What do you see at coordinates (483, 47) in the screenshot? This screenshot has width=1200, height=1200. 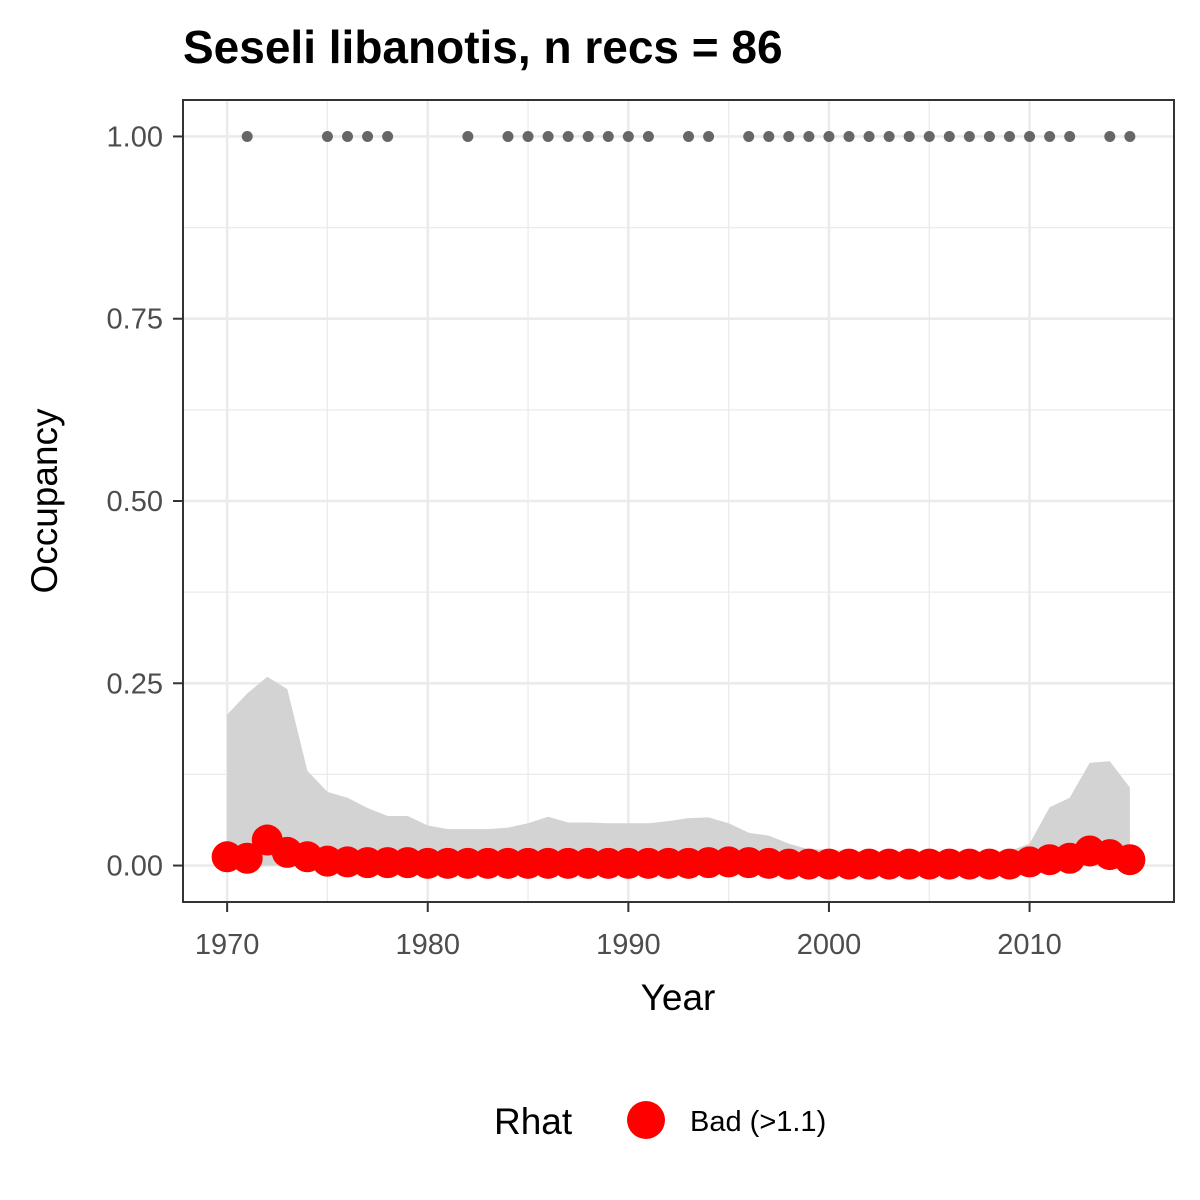 I see `chart-title: Seseli libanotis, n recs = 86` at bounding box center [483, 47].